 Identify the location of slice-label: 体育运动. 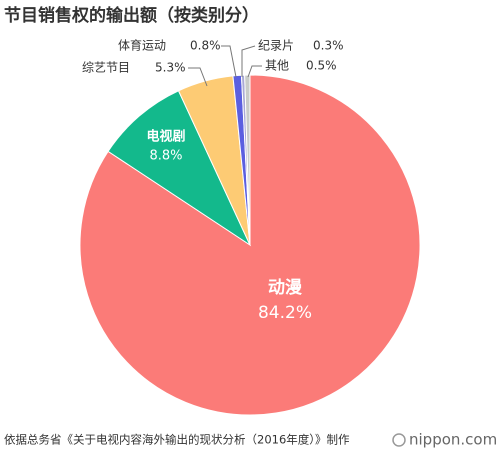
(142, 45).